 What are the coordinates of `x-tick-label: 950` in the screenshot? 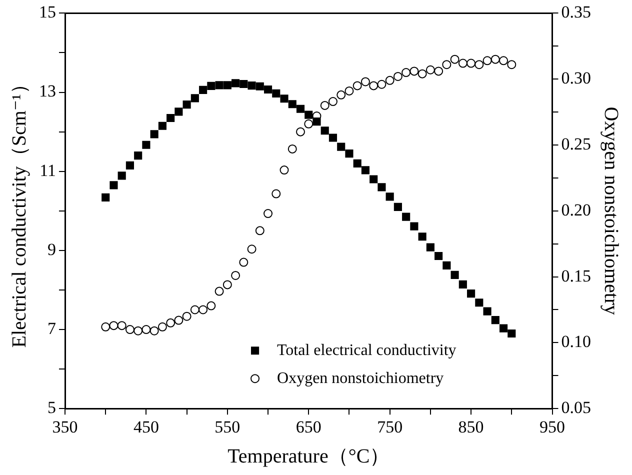 It's located at (552, 426).